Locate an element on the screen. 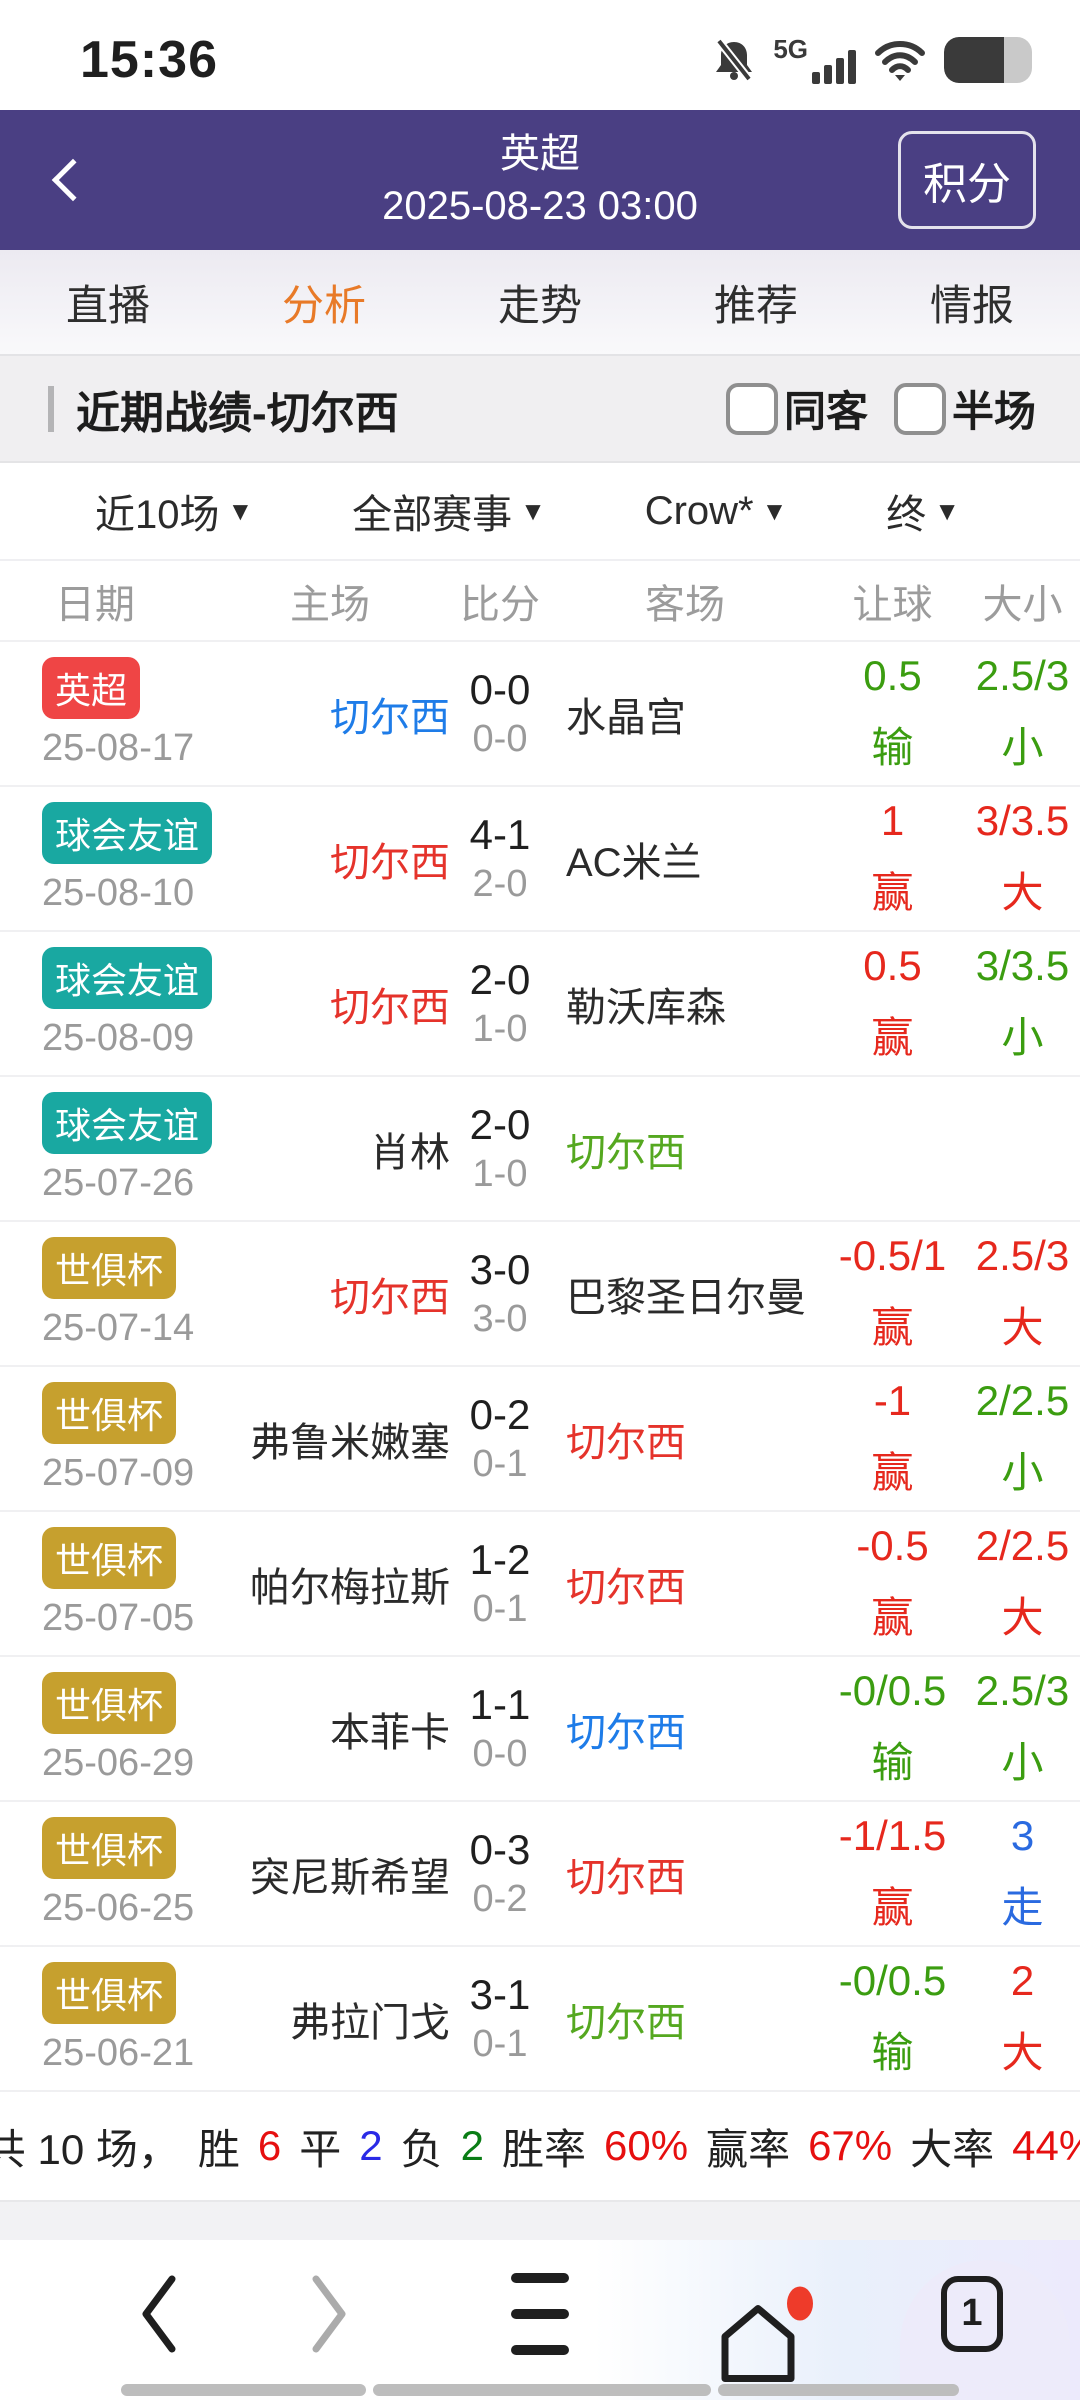  match-date: 25-06-25 is located at coordinates (118, 1908).